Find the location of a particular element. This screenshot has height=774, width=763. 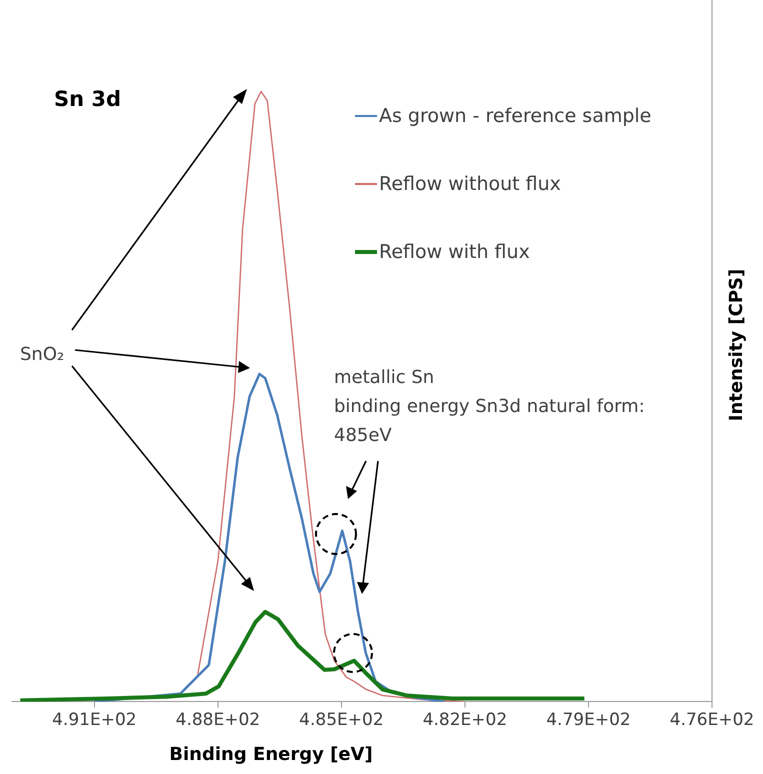

legend-label: Reflow without flux is located at coordinates (470, 184).